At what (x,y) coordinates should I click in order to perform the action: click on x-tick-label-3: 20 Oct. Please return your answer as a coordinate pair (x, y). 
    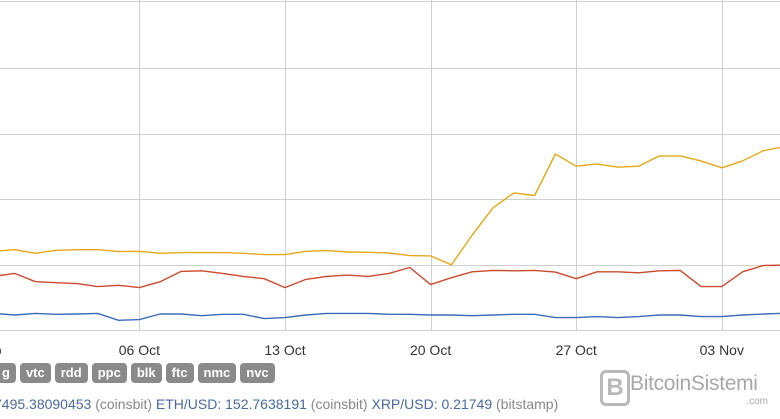
    Looking at the image, I should click on (430, 350).